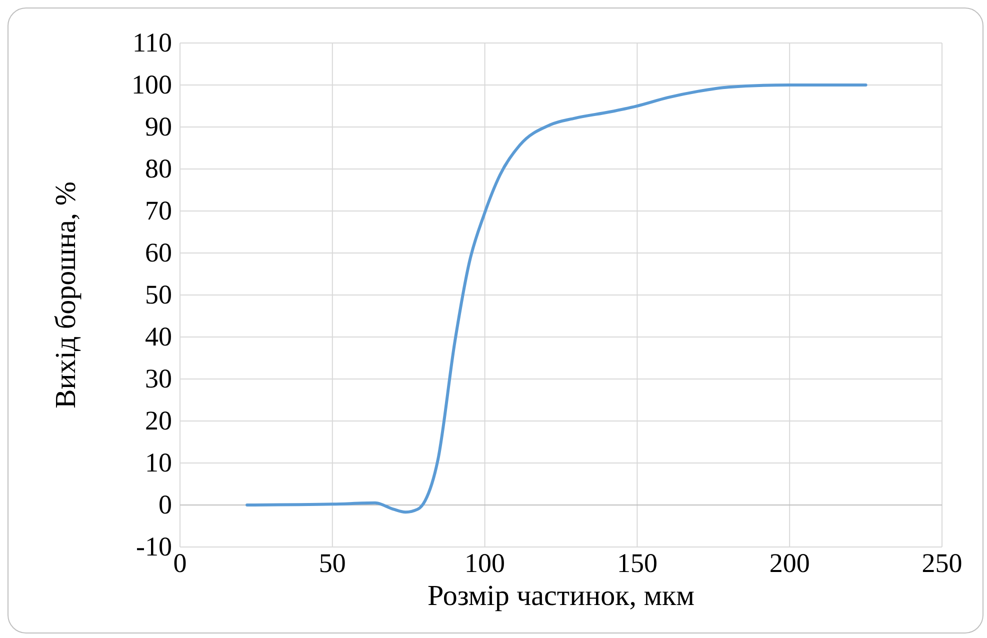 The width and height of the screenshot is (987, 638). I want to click on y-tick-label: 110, so click(152, 43).